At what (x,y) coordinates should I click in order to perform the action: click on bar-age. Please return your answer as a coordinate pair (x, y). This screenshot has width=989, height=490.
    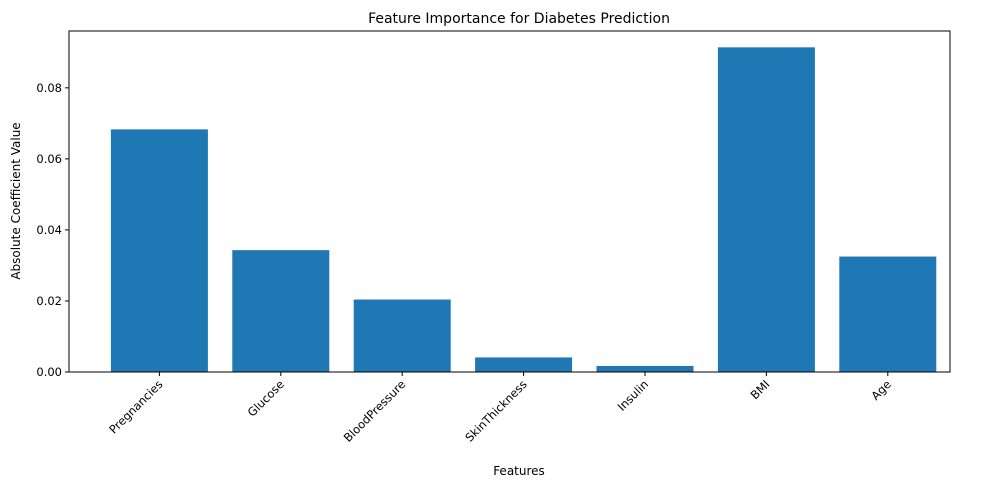
    Looking at the image, I should click on (888, 314).